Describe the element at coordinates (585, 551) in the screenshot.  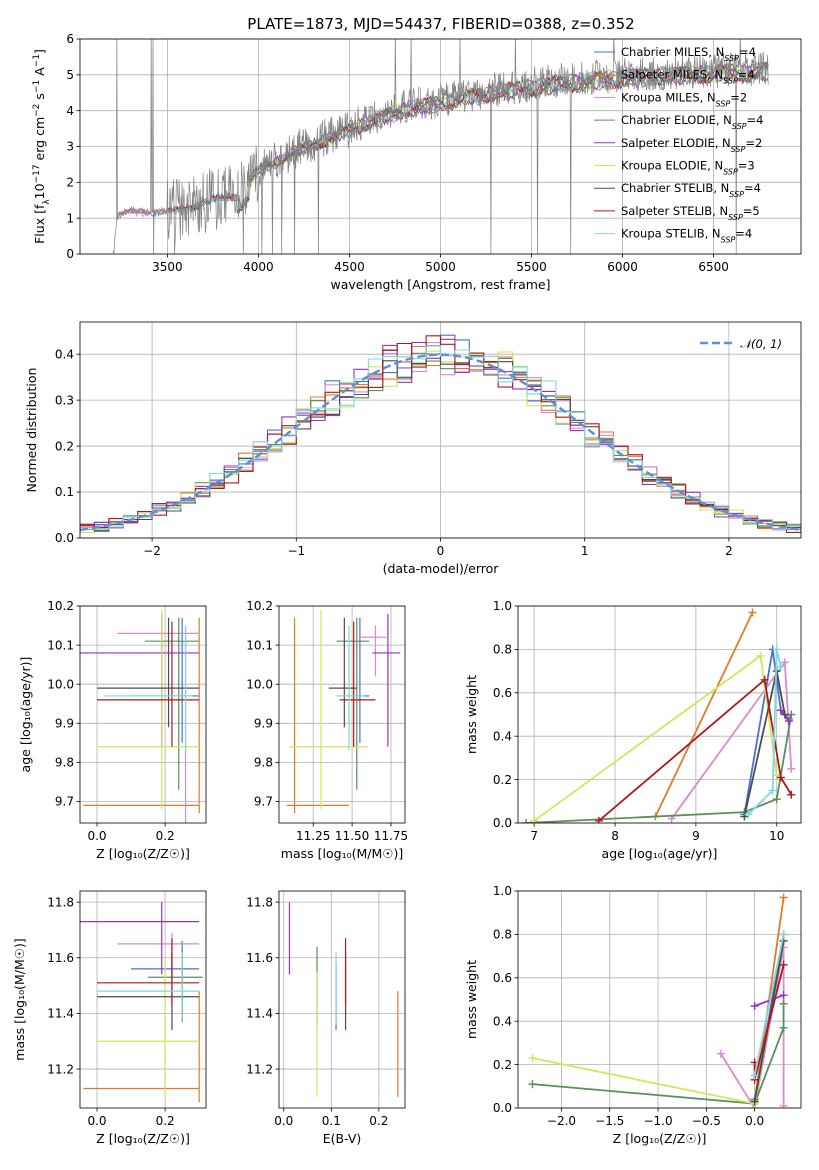
I see `x-tick-label: 1` at that location.